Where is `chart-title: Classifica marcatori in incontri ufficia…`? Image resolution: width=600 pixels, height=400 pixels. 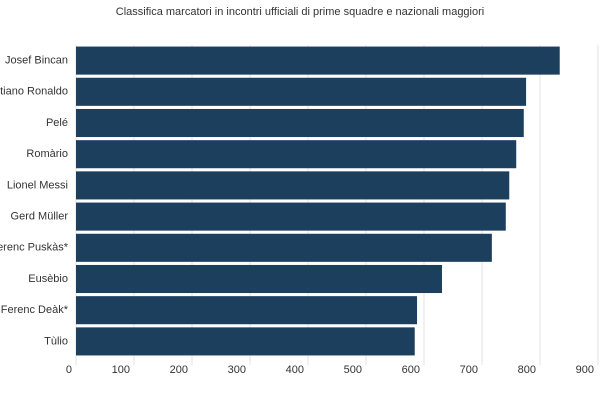 chart-title: Classifica marcatori in incontri ufficia… is located at coordinates (300, 12).